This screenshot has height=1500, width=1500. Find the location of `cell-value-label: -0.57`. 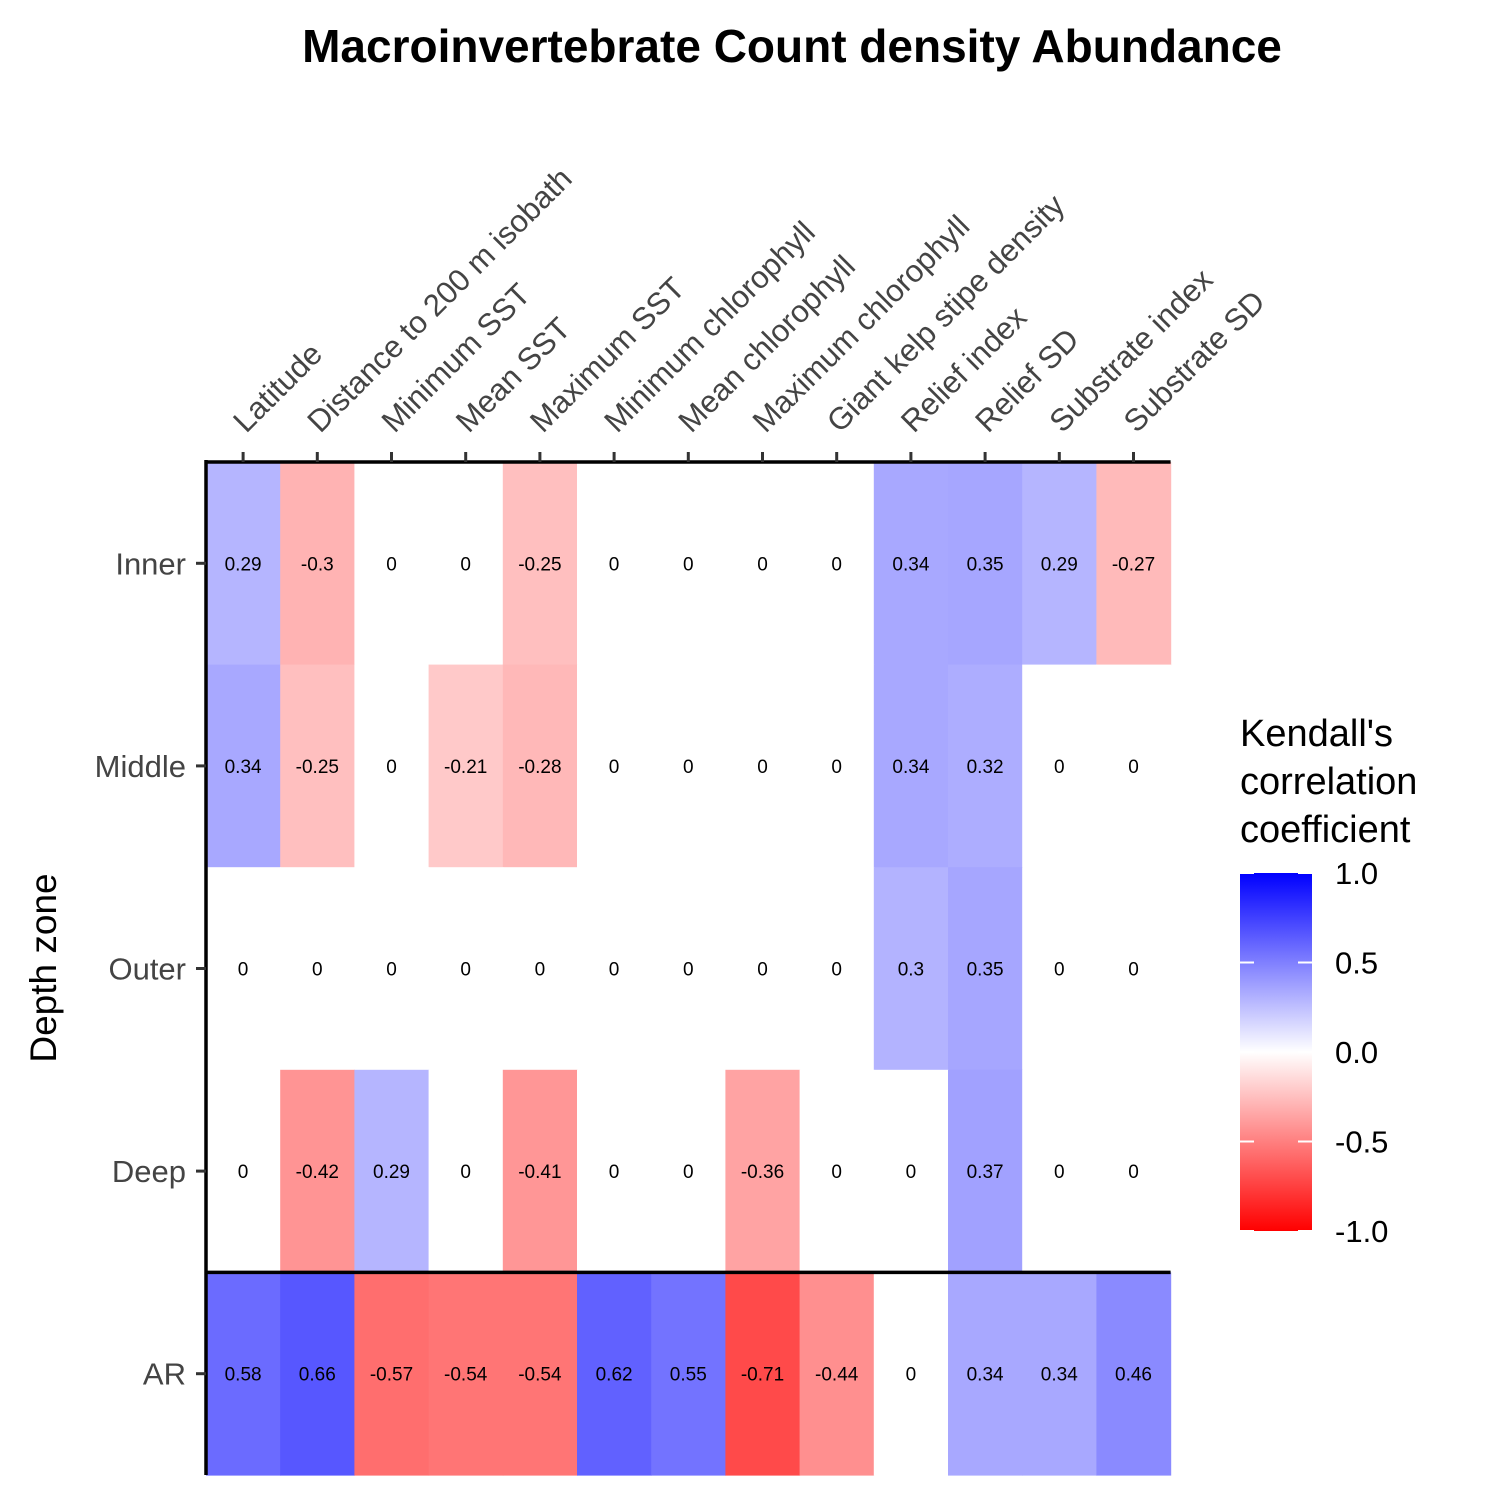

cell-value-label: -0.57 is located at coordinates (391, 1375).